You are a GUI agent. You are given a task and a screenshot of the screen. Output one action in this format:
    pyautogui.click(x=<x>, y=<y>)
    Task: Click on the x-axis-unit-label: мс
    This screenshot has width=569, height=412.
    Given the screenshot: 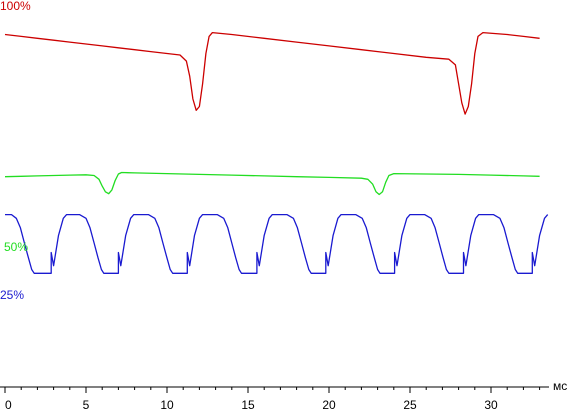 What is the action you would take?
    pyautogui.click(x=560, y=386)
    